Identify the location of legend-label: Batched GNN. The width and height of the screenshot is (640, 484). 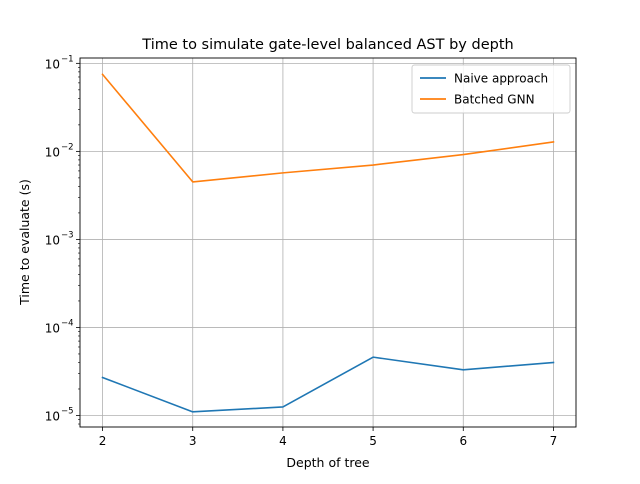
(494, 100).